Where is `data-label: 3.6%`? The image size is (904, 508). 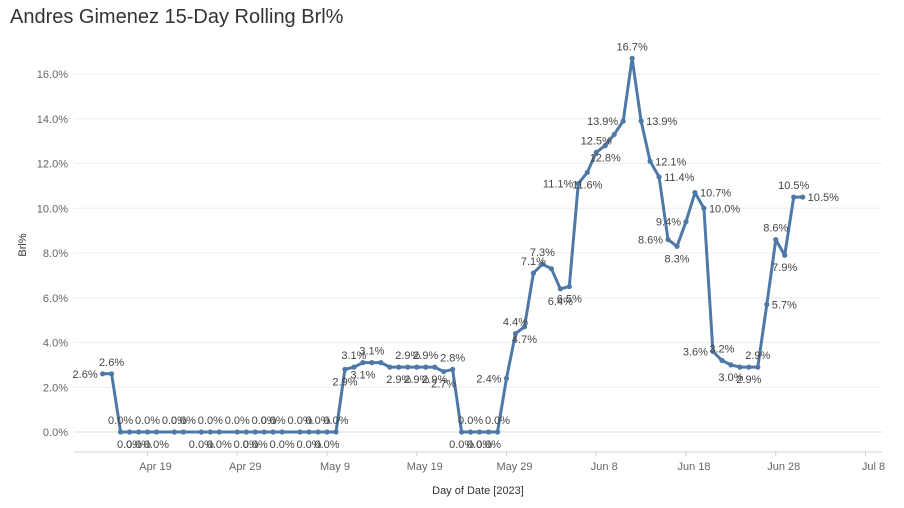
data-label: 3.6% is located at coordinates (695, 352).